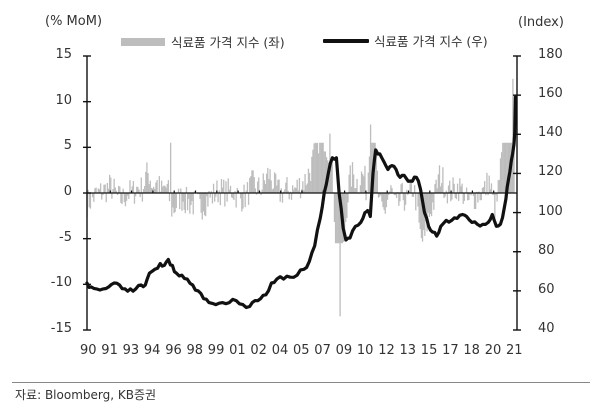 Image resolution: width=600 pixels, height=406 pixels. Describe the element at coordinates (450, 350) in the screenshot. I see `x-tick-label: 17` at that location.